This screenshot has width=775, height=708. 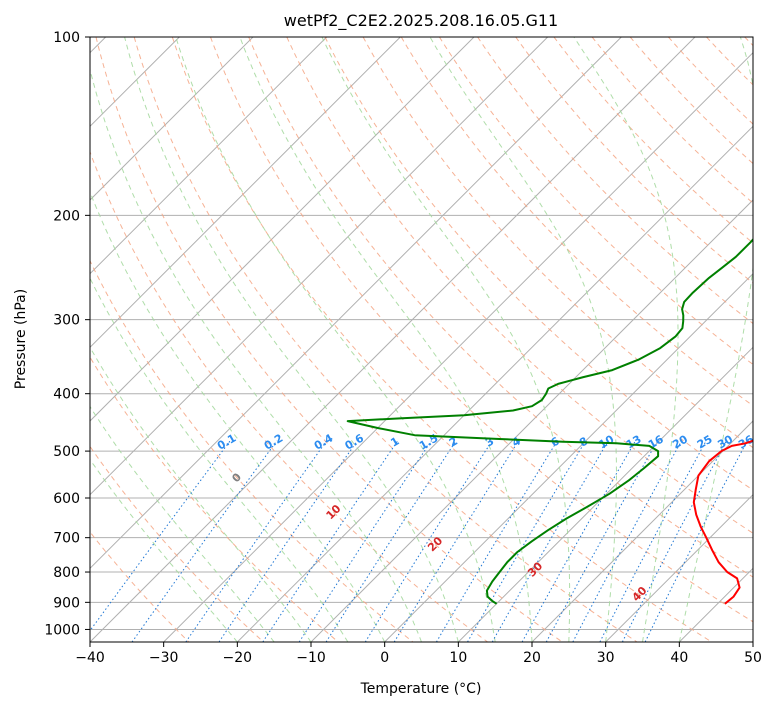 I want to click on mixing-ratio-label: 3, so click(x=489, y=442).